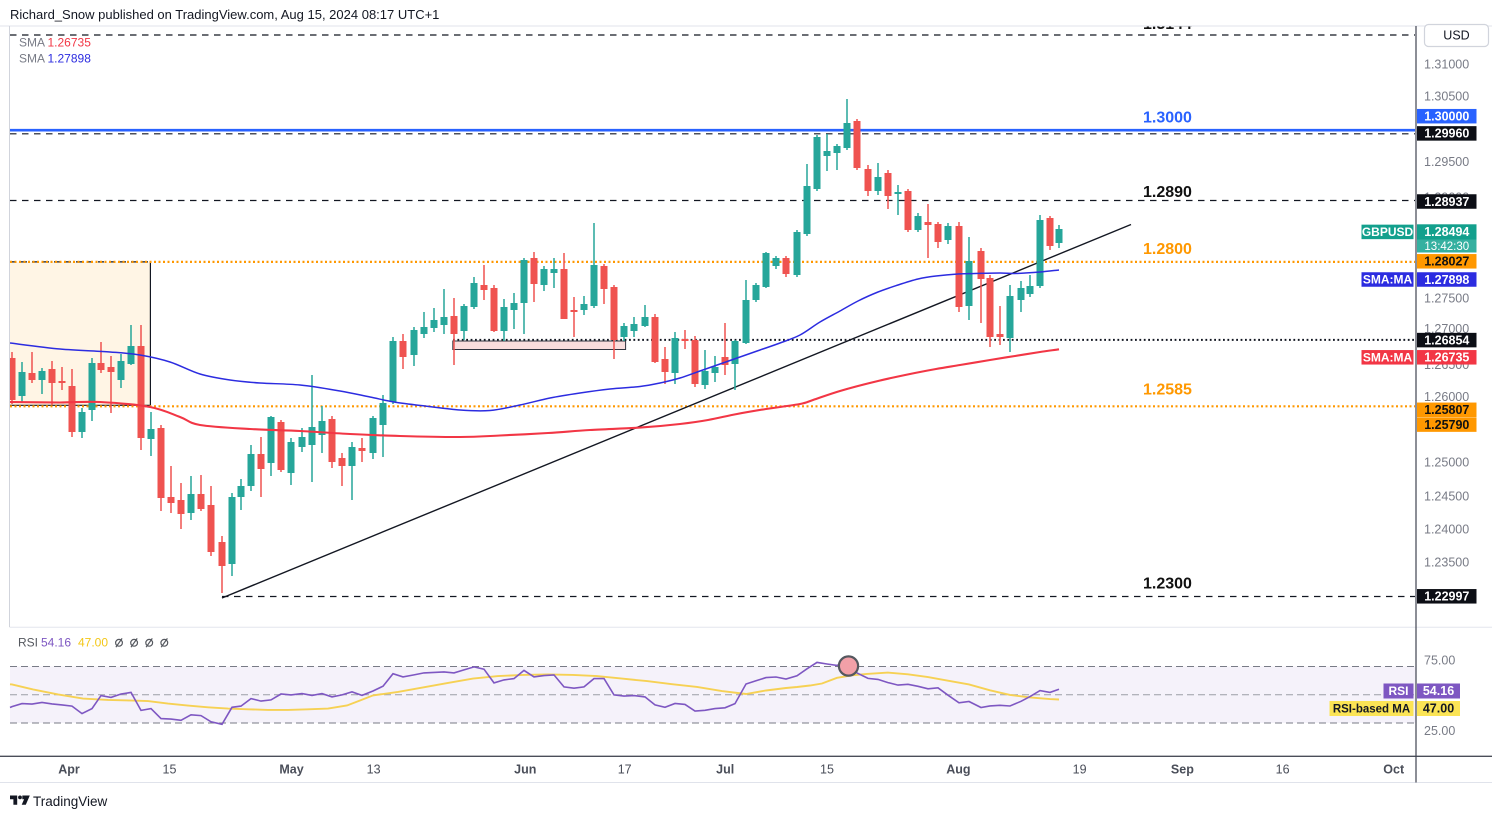 The width and height of the screenshot is (1492, 819). Describe the element at coordinates (1439, 661) in the screenshot. I see `svg-text: 75.00` at that location.